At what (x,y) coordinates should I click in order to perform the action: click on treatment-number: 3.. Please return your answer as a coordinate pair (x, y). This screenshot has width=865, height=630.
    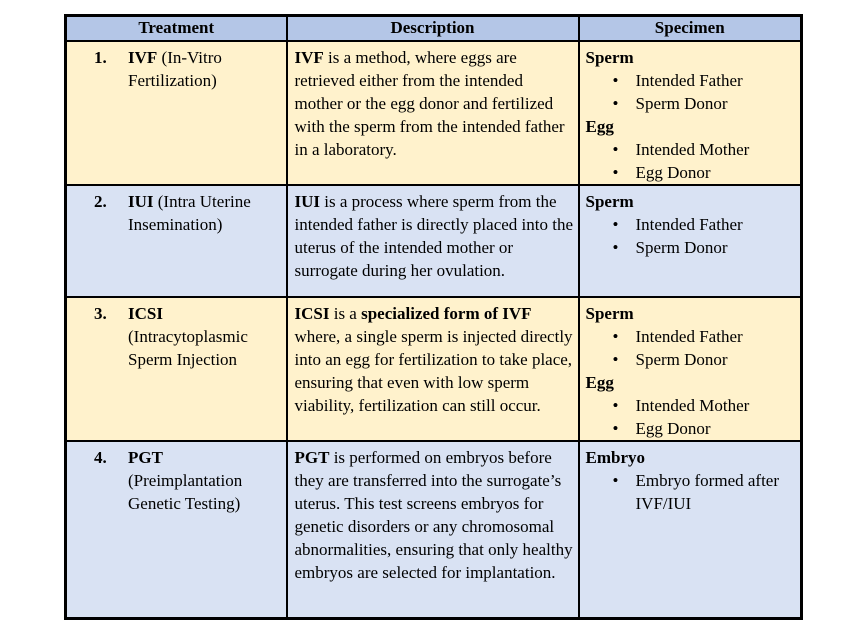
    Looking at the image, I should click on (100, 313).